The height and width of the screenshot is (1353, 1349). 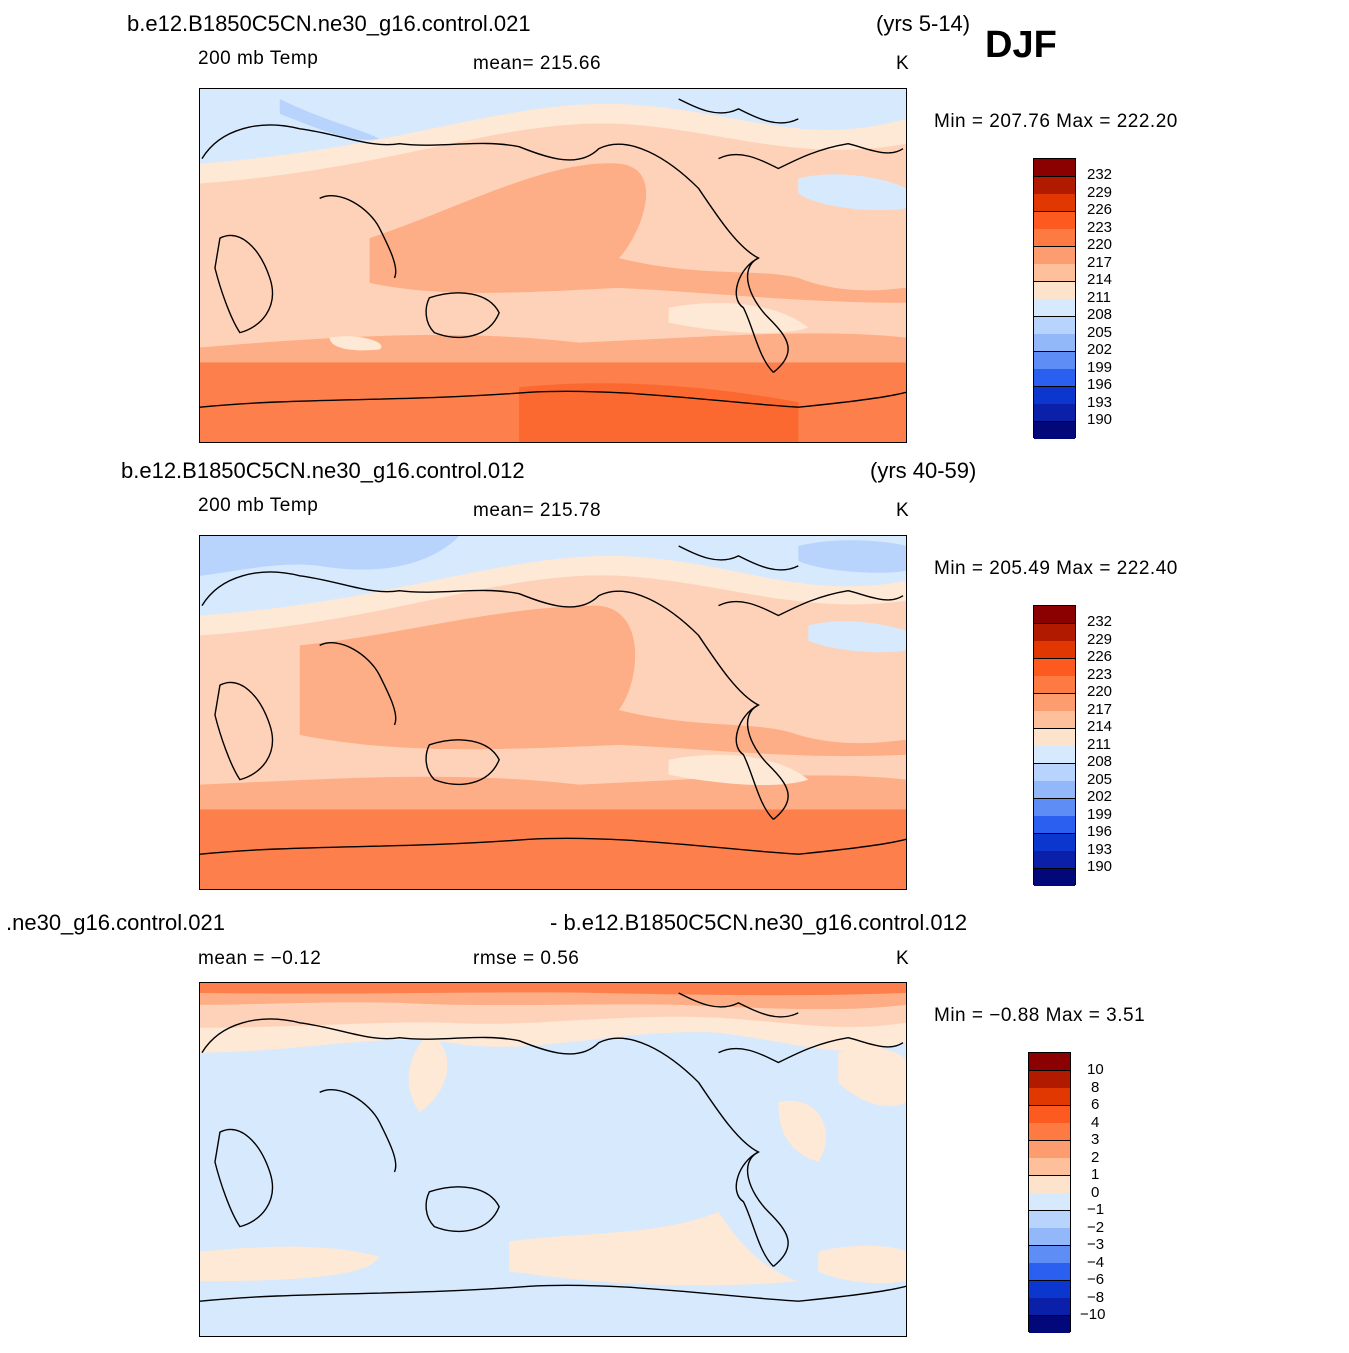 What do you see at coordinates (903, 958) in the screenshot?
I see `panel3-units: K` at bounding box center [903, 958].